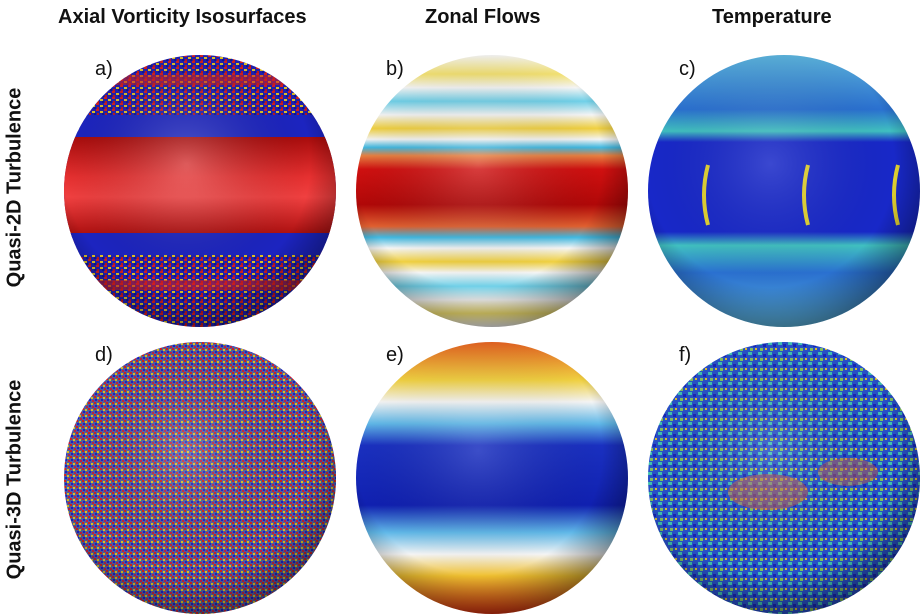  I want to click on panel-label-e: e), so click(395, 355).